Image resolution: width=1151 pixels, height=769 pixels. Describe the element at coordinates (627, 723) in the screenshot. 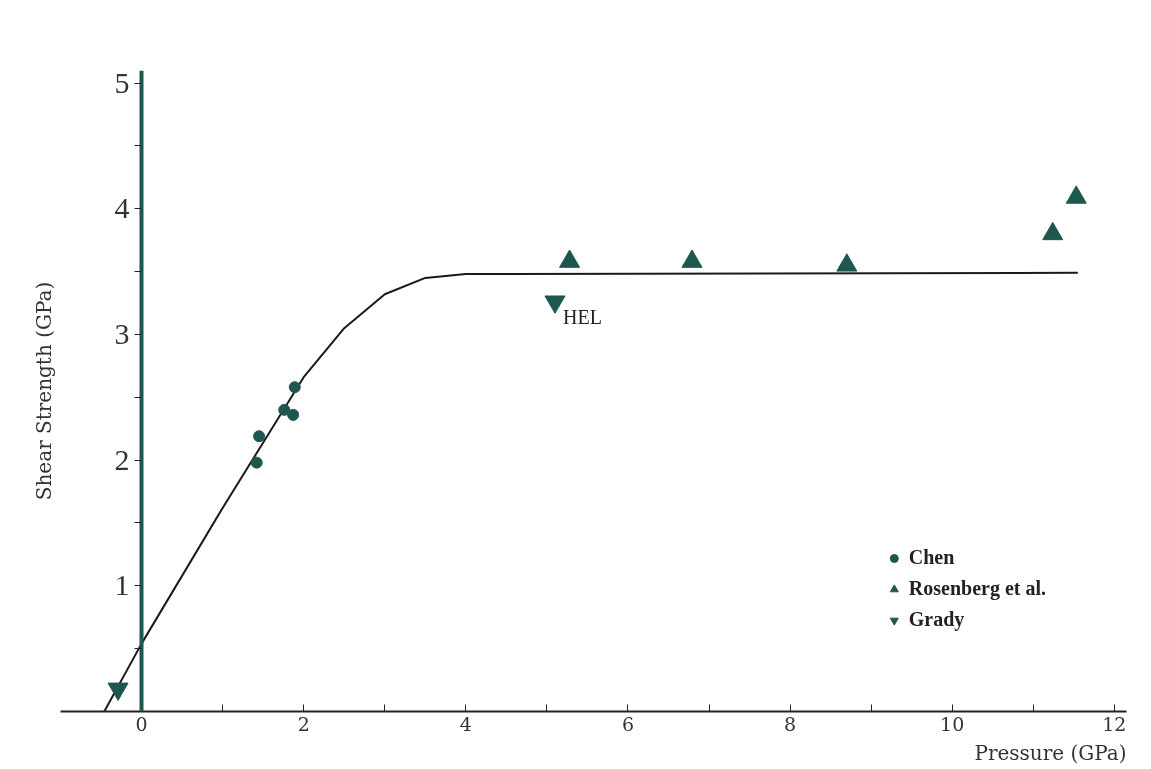

I see `x-tick-label: 6` at that location.